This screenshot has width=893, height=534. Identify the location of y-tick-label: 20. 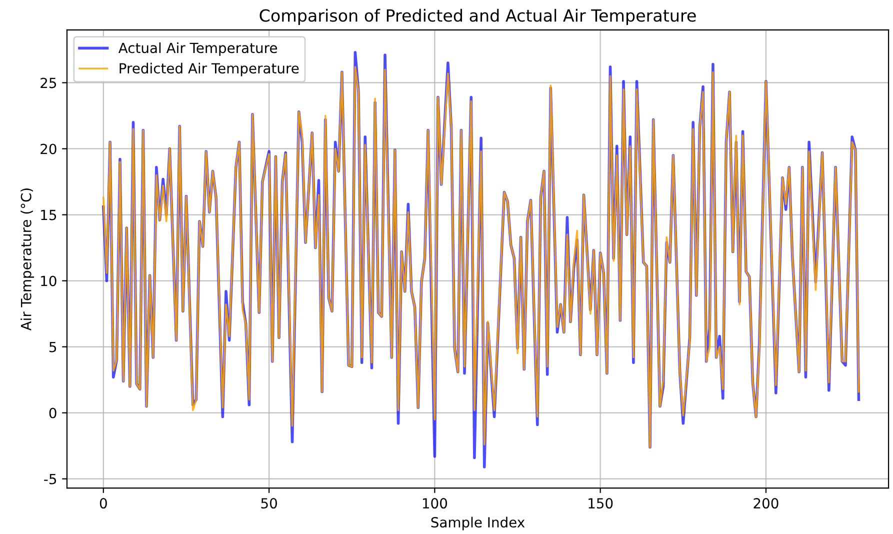
(48, 149).